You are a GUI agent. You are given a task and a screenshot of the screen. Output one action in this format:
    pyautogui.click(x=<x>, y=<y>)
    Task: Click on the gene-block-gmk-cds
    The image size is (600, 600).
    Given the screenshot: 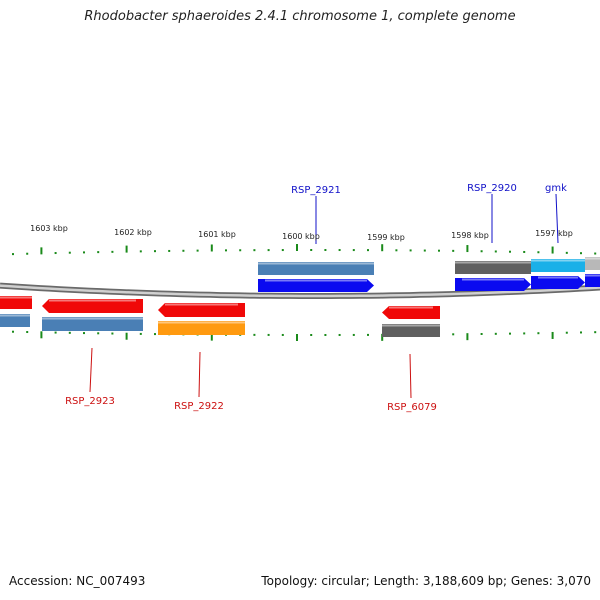 What is the action you would take?
    pyautogui.click(x=558, y=282)
    